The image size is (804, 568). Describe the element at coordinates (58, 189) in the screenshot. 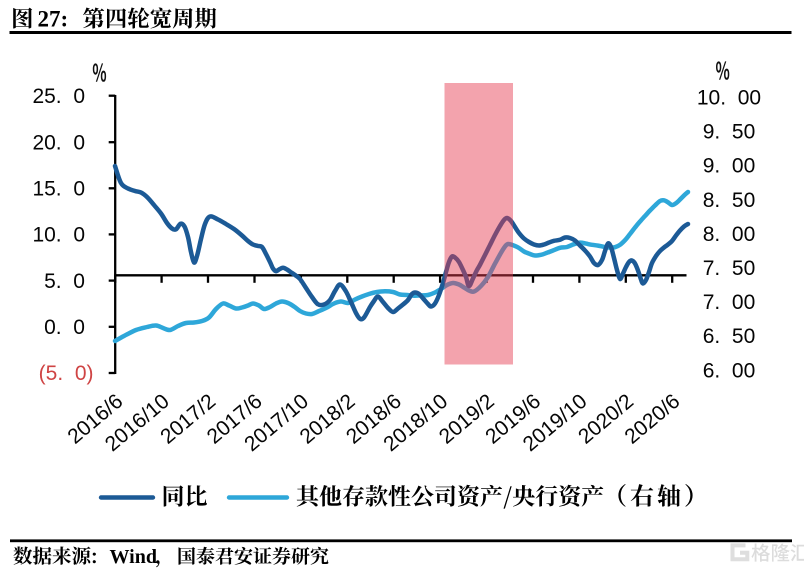

I see `svg-text: 15. 0` at that location.